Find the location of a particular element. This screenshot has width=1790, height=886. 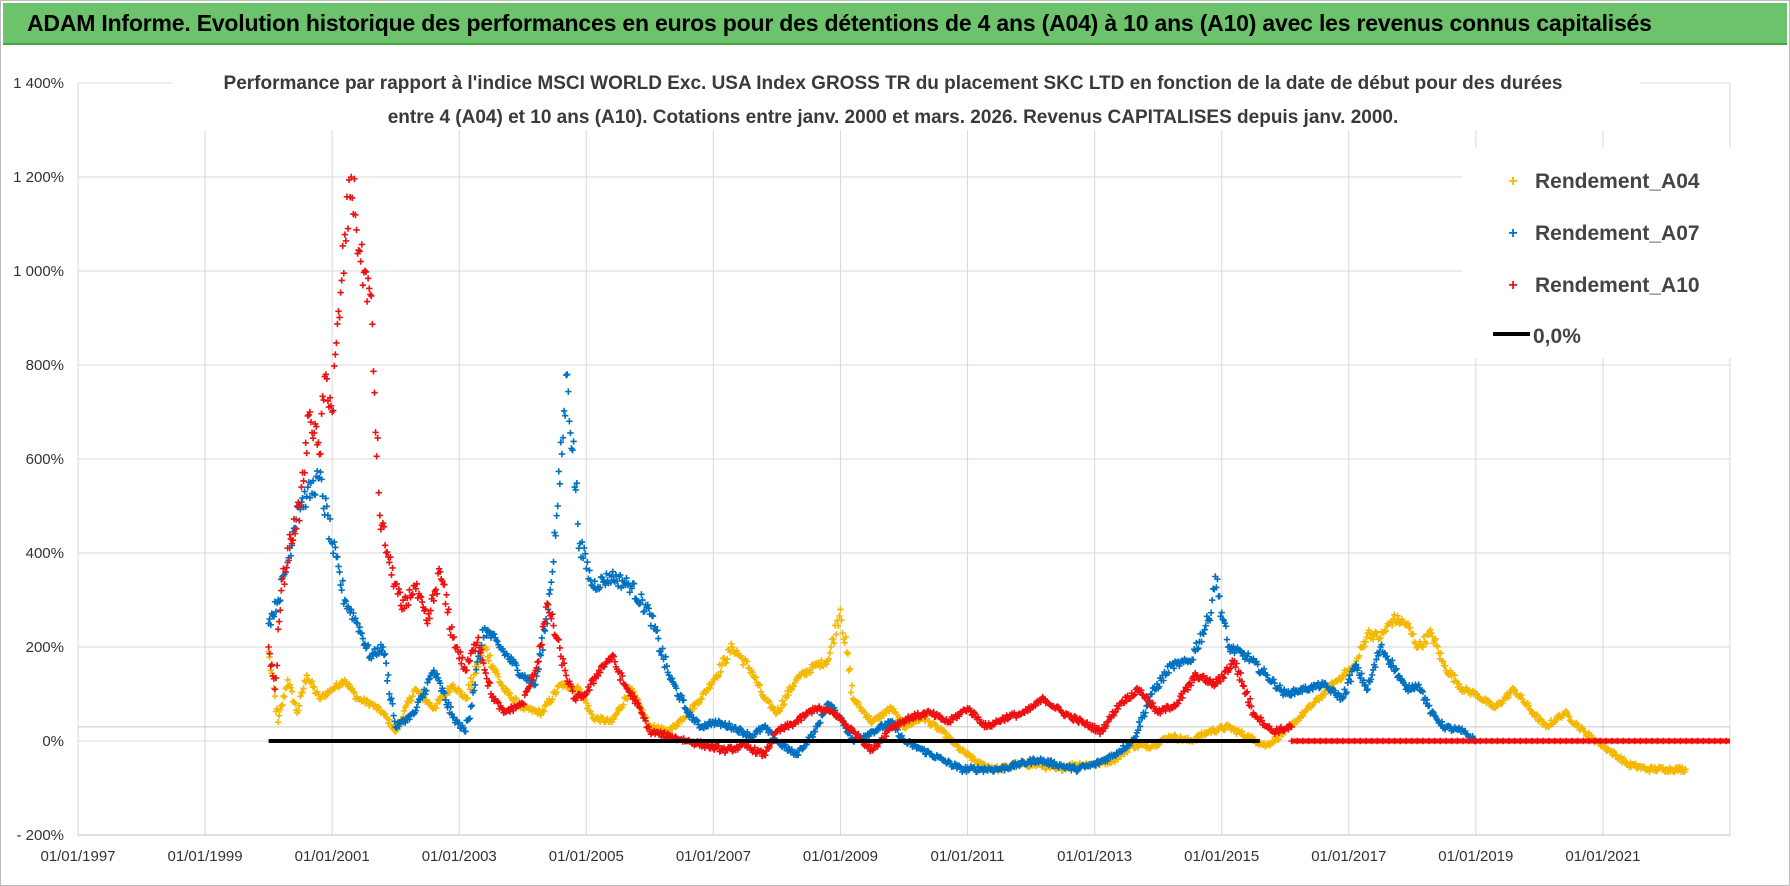

y-tick-label: 800% is located at coordinates (45, 365).